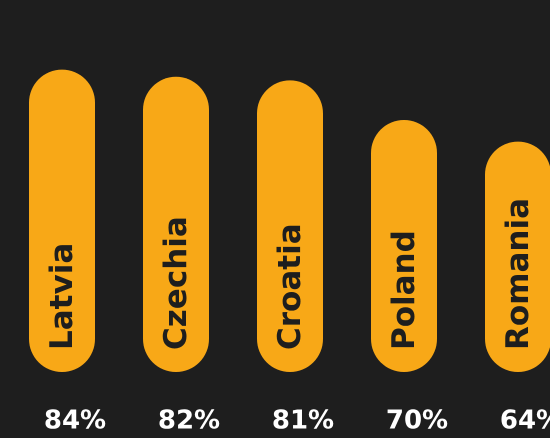 The image size is (550, 438). Describe the element at coordinates (176, 283) in the screenshot. I see `bar-label-czechia: Czechia` at that location.